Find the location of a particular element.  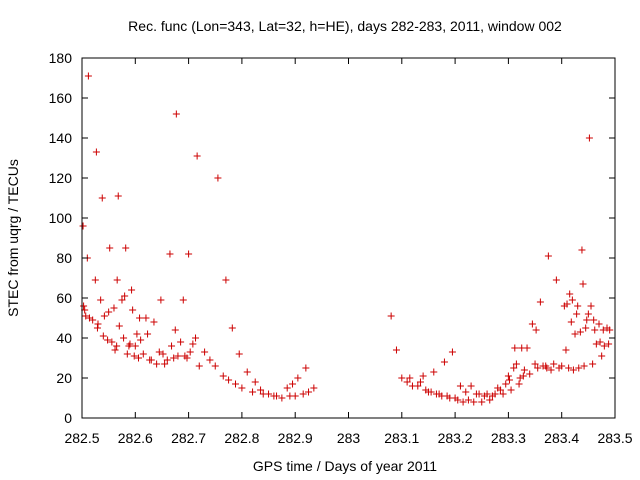

y-tick-label: 120 is located at coordinates (61, 178).